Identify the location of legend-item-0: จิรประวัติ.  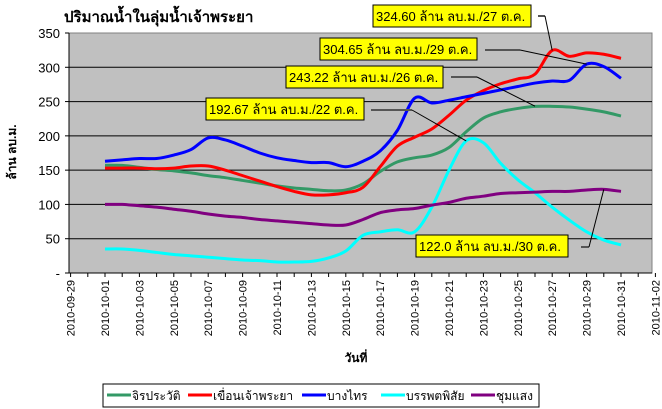
(144, 396).